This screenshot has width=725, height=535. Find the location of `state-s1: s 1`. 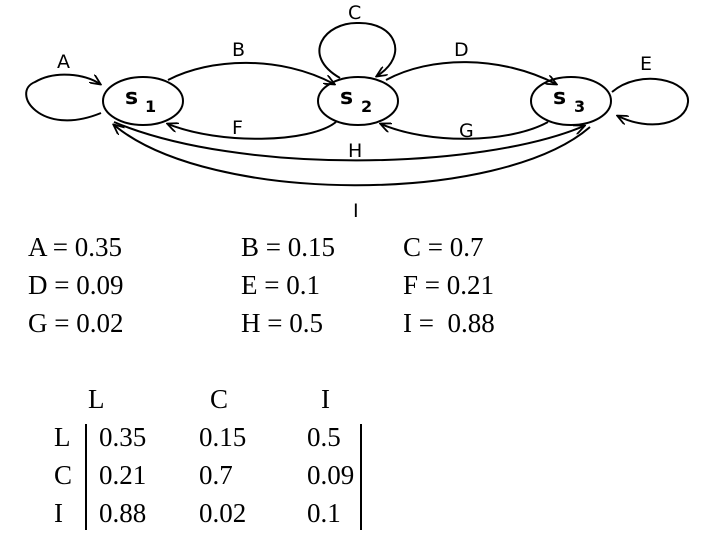

state-s1: s 1 is located at coordinates (143, 101).